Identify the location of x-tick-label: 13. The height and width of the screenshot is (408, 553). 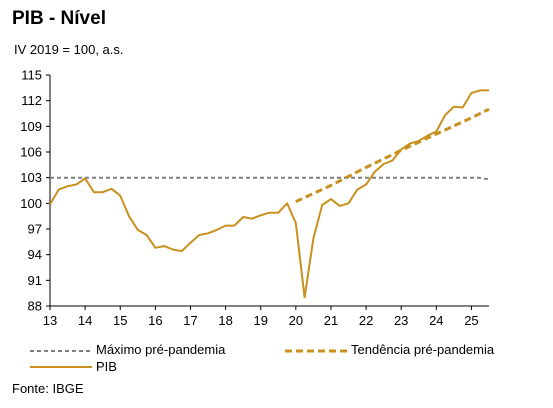
(50, 320).